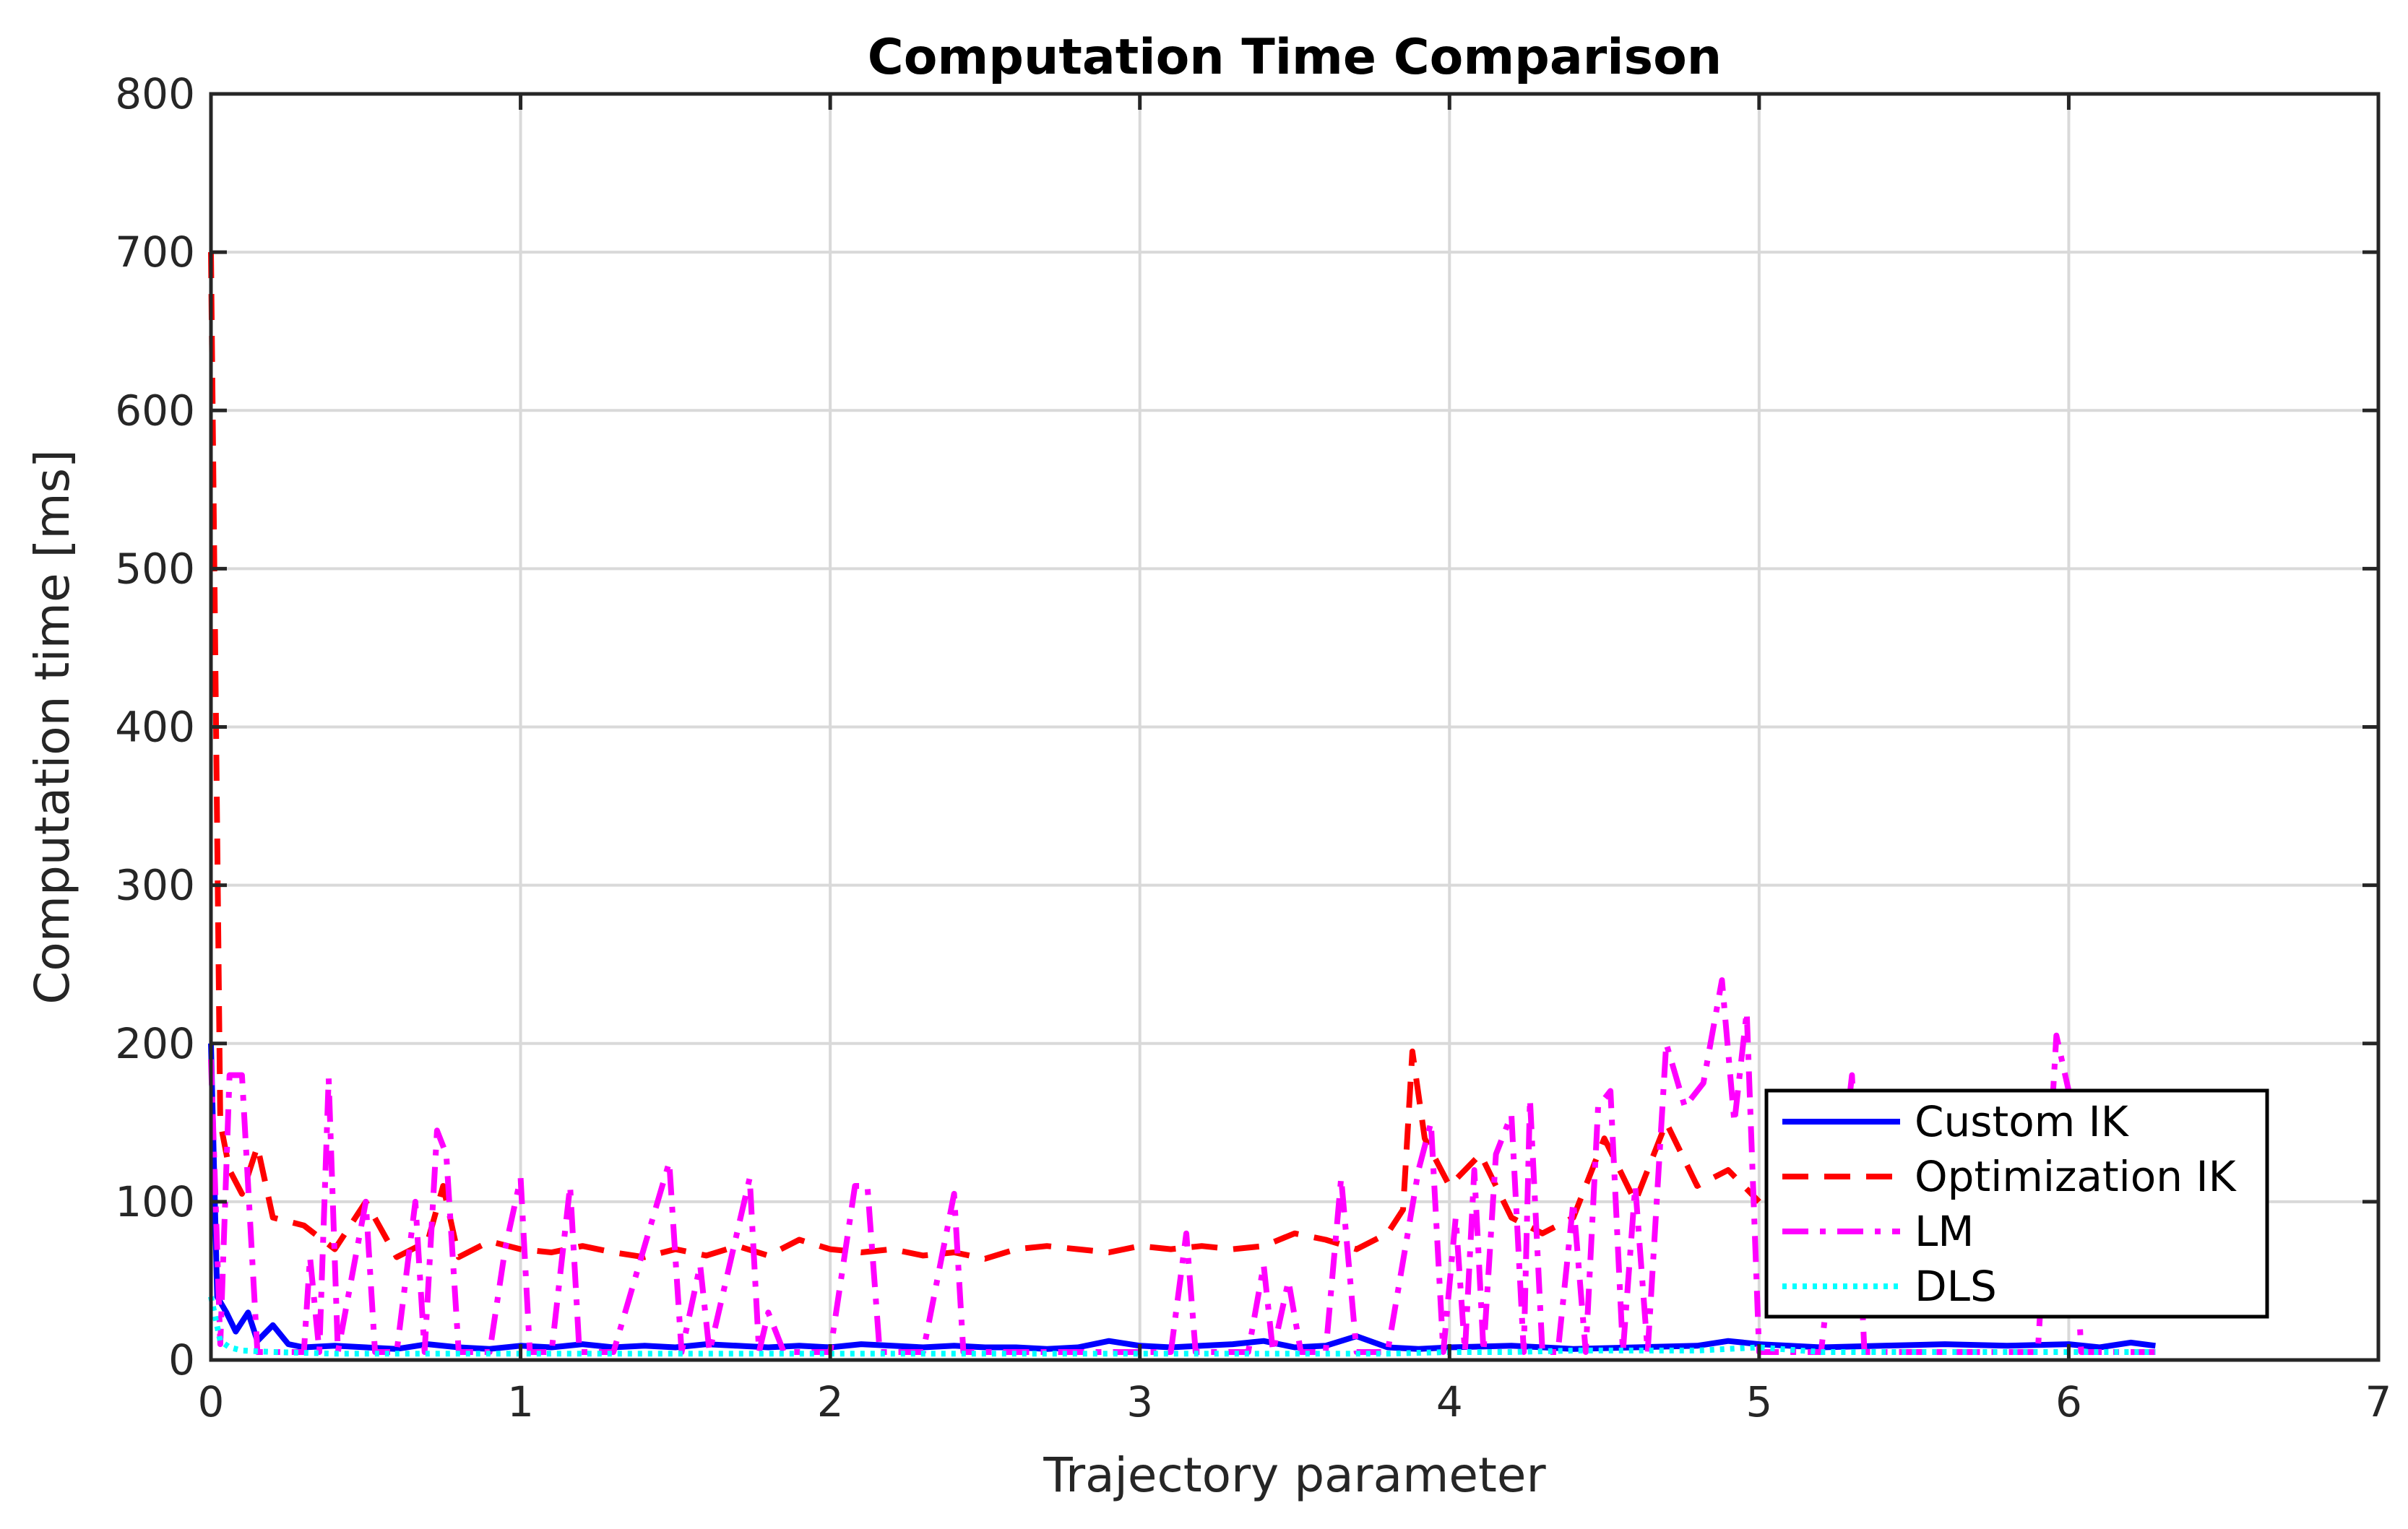 The height and width of the screenshot is (1529, 2408). Describe the element at coordinates (52, 726) in the screenshot. I see `y-axis-label: Computation time [ms]` at that location.